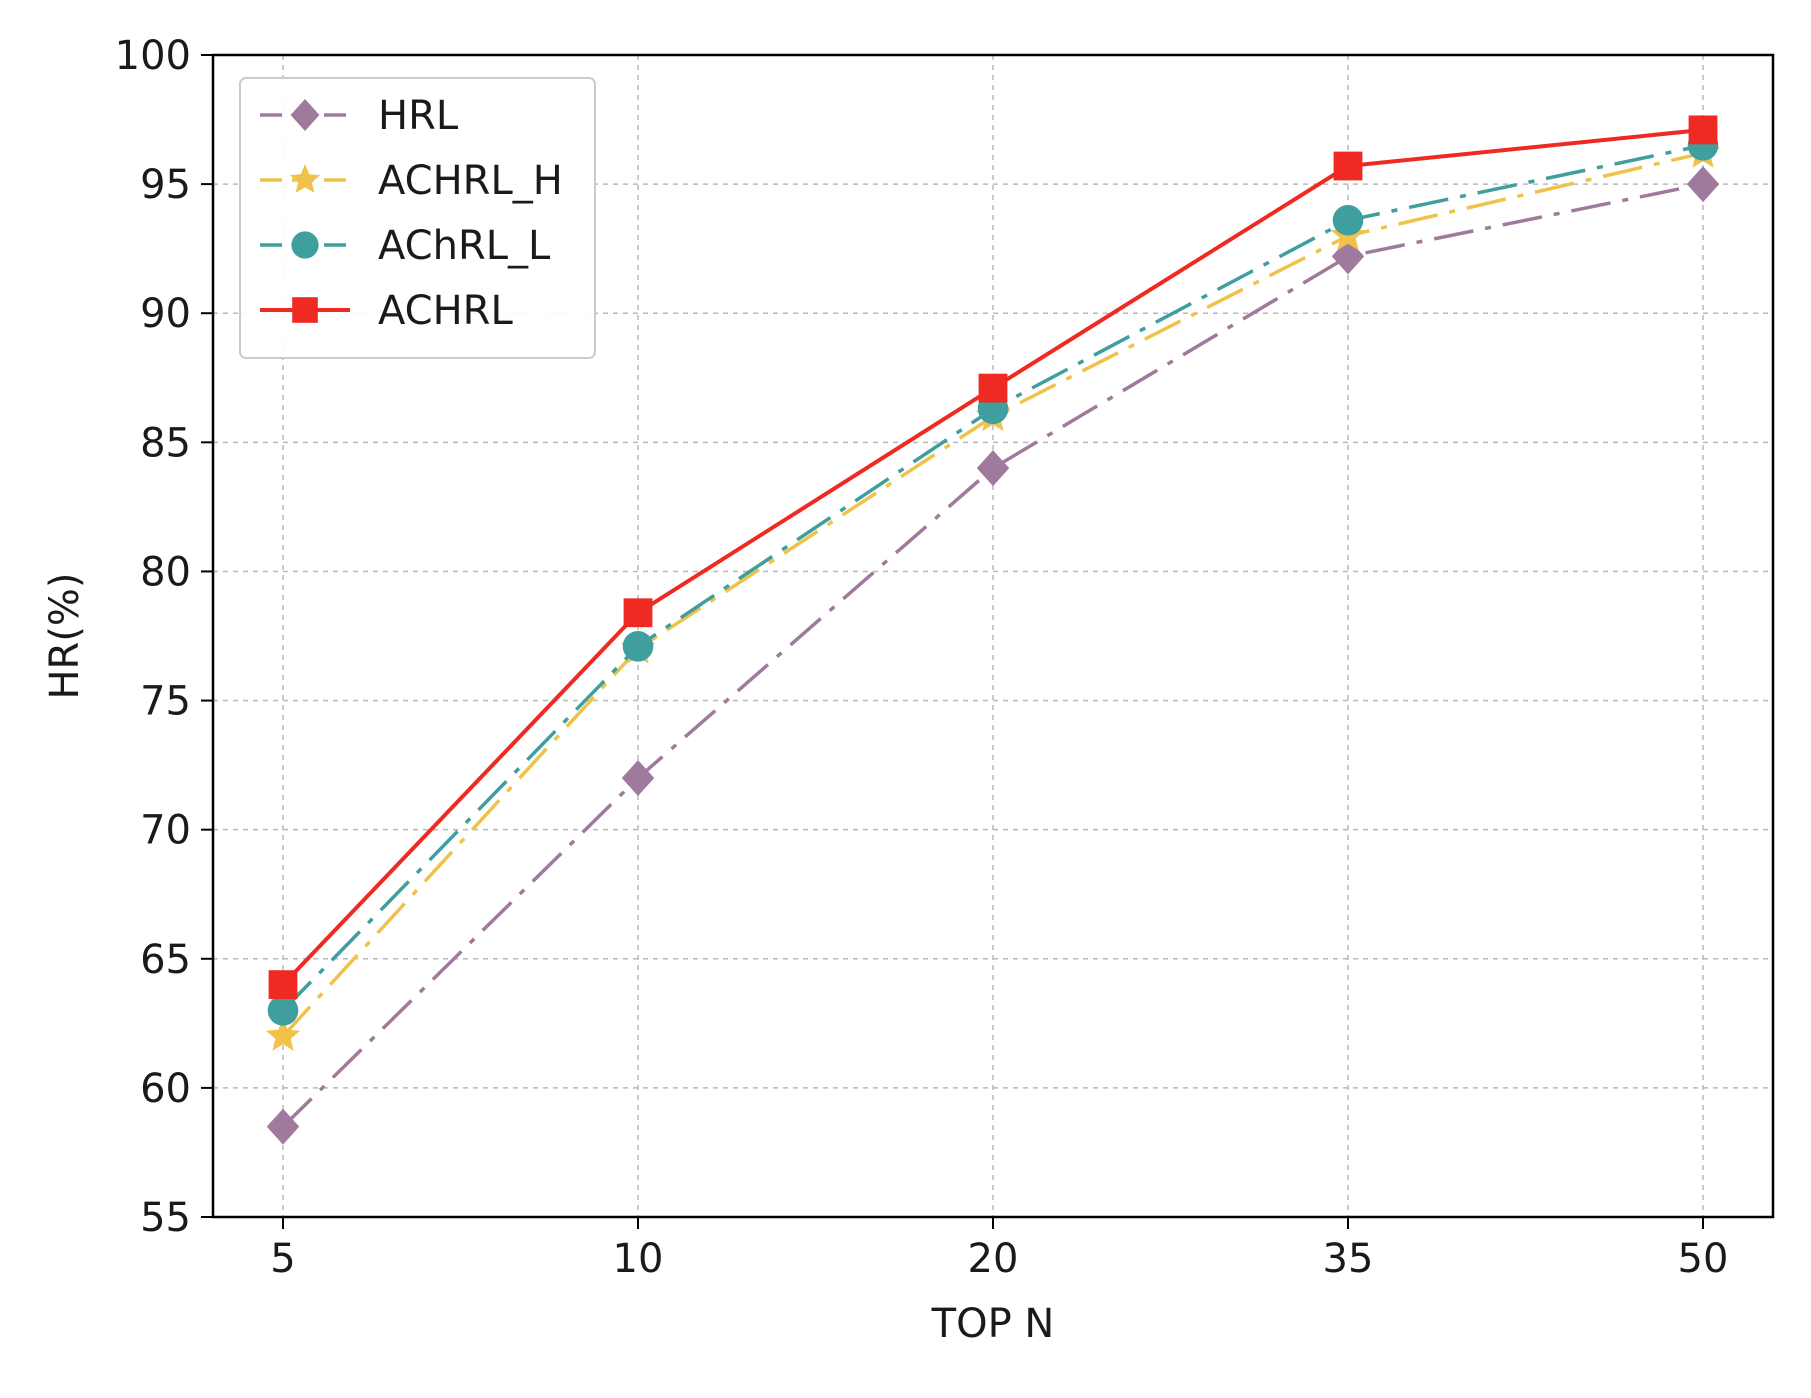 The image size is (1811, 1398). I want to click on x-tick-label: 50, so click(1703, 1259).